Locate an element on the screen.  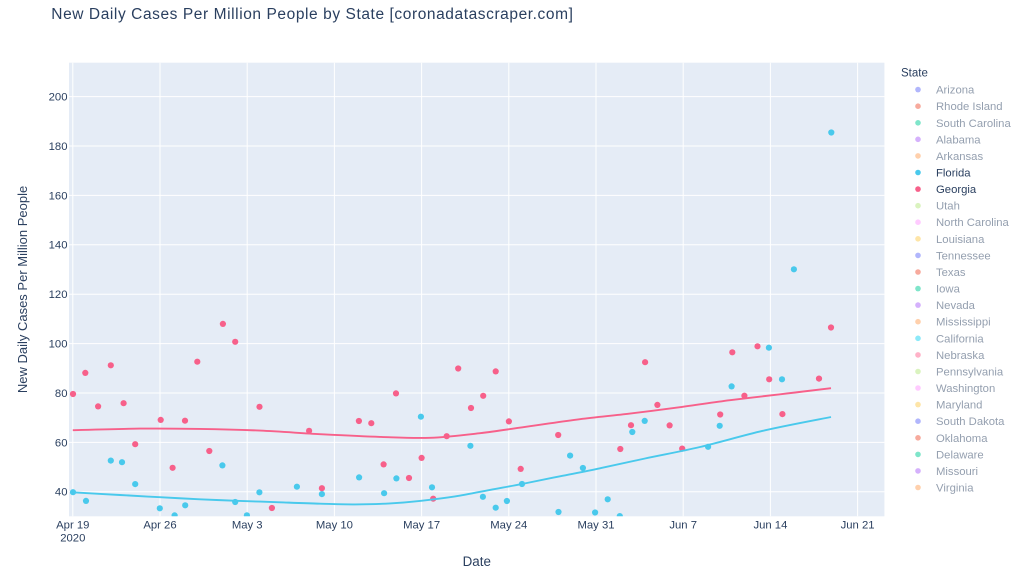
svg-text: Maryland is located at coordinates (959, 406).